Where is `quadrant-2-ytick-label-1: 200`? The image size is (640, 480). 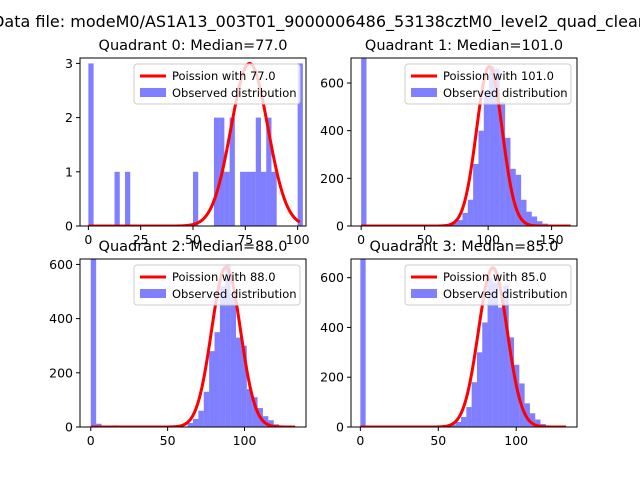
quadrant-2-ytick-label-1: 200 is located at coordinates (61, 372).